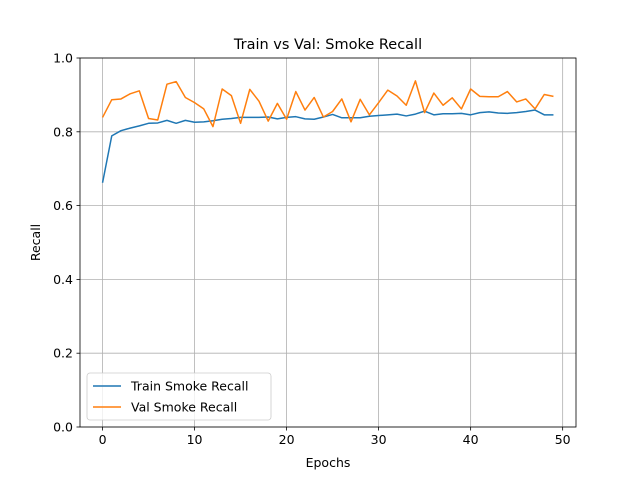 The width and height of the screenshot is (640, 480). I want to click on y-tick-label: 0.2, so click(63, 353).